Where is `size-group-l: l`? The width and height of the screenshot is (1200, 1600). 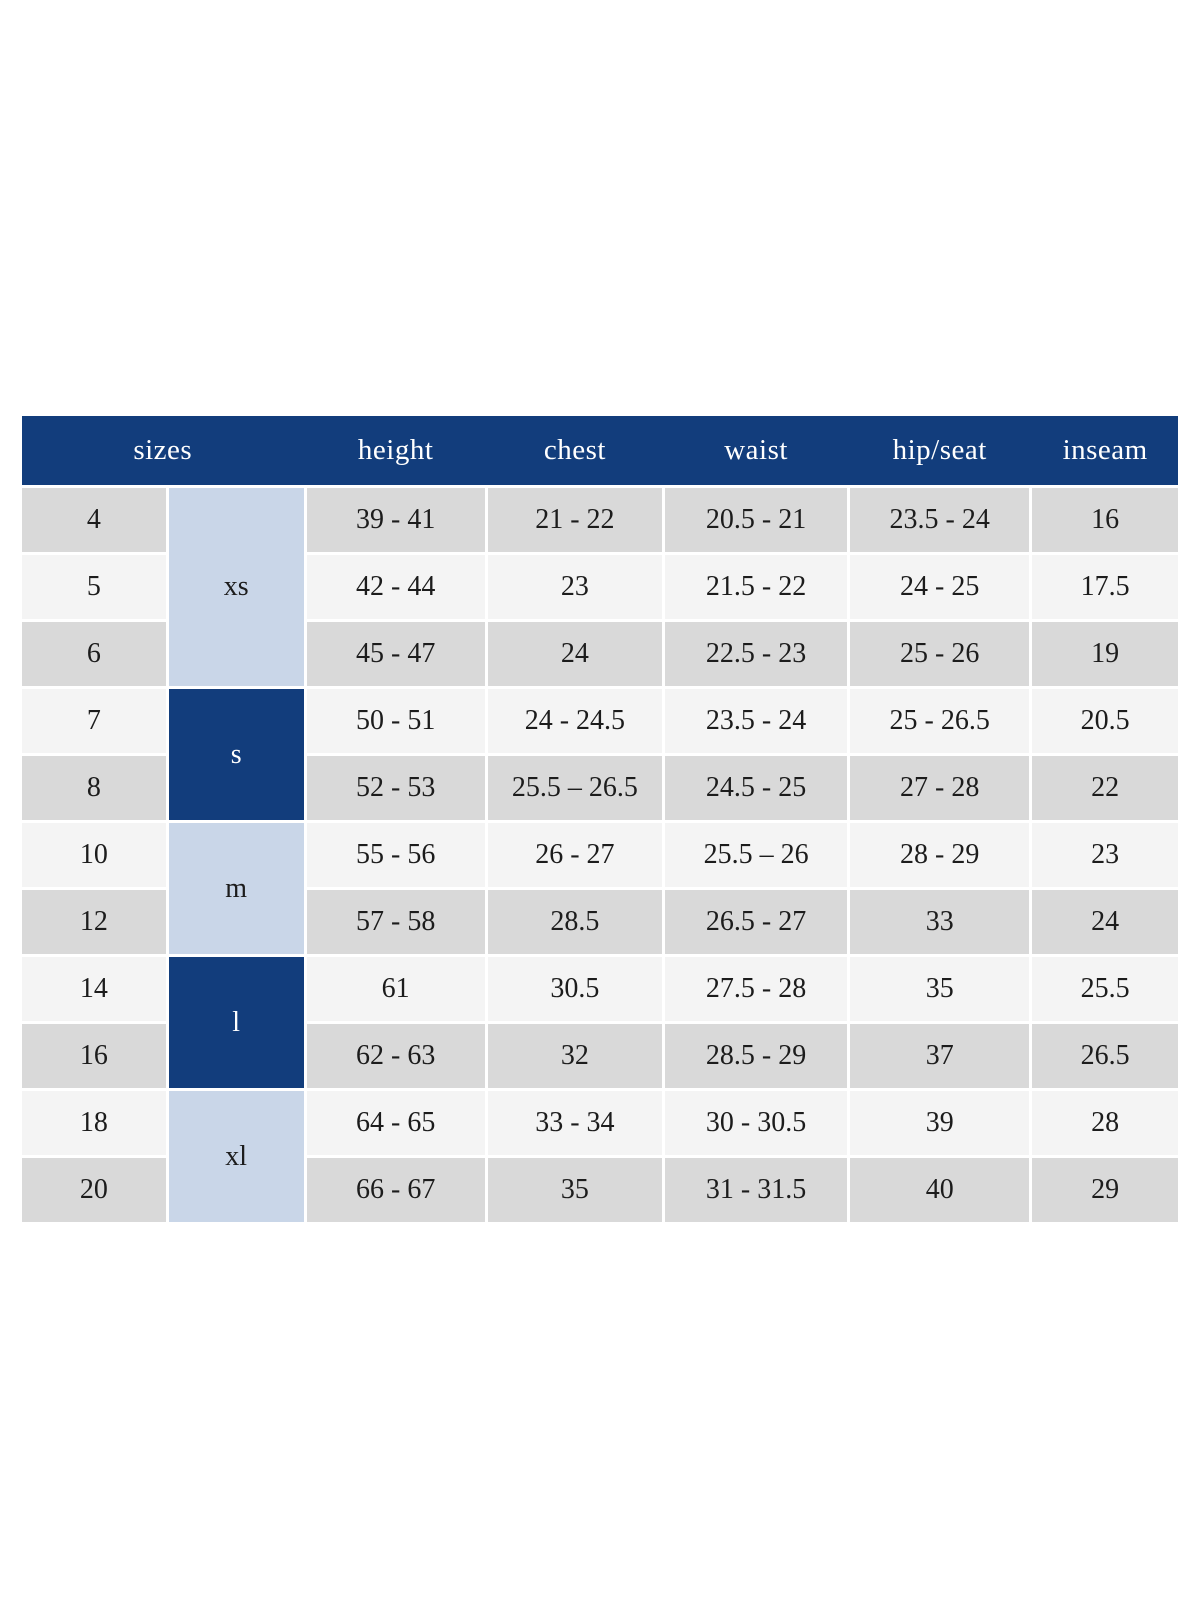
size-group-l: l is located at coordinates (236, 1022).